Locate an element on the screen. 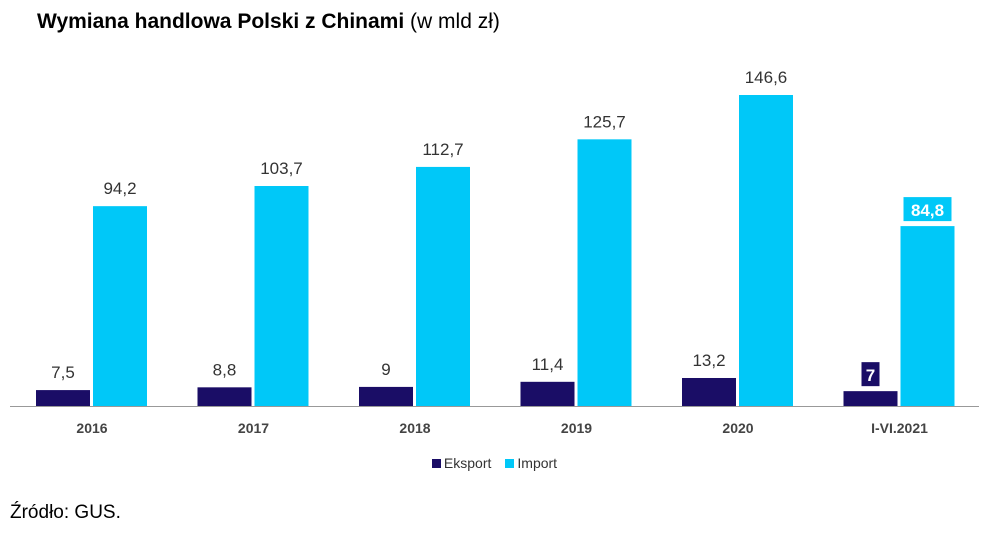 This screenshot has height=537, width=989. bar-eksport-2019 is located at coordinates (547, 393).